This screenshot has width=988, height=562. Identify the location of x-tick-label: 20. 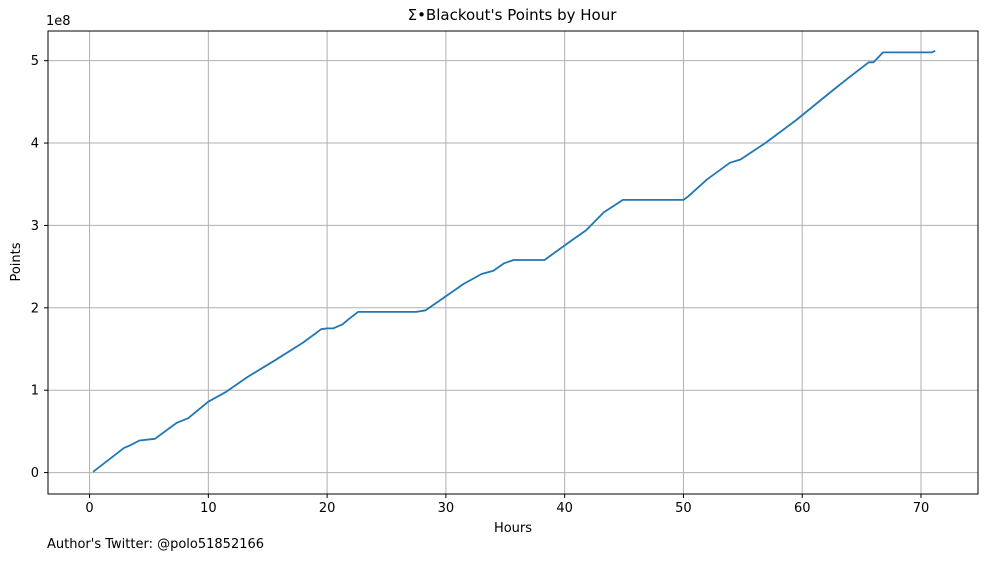
(327, 508).